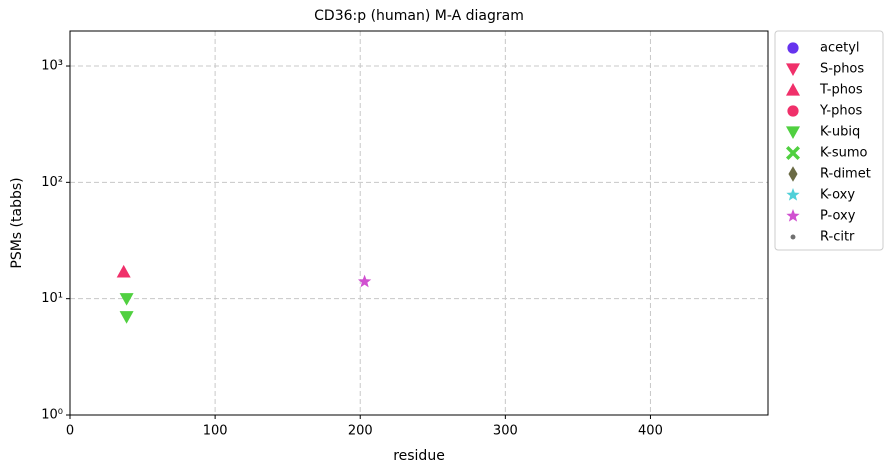 This screenshot has width=889, height=474. Describe the element at coordinates (842, 69) in the screenshot. I see `legend-label: S-phos` at that location.